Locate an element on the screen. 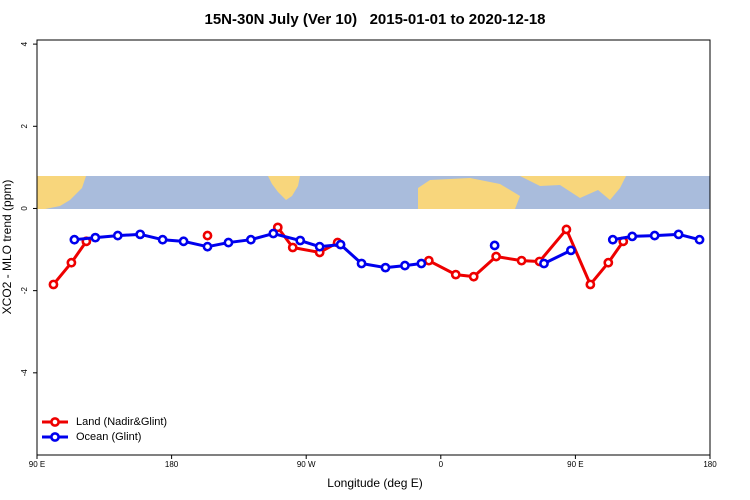 This screenshot has width=750, height=500. legend-label: Ocean (Glint) is located at coordinates (108, 437).